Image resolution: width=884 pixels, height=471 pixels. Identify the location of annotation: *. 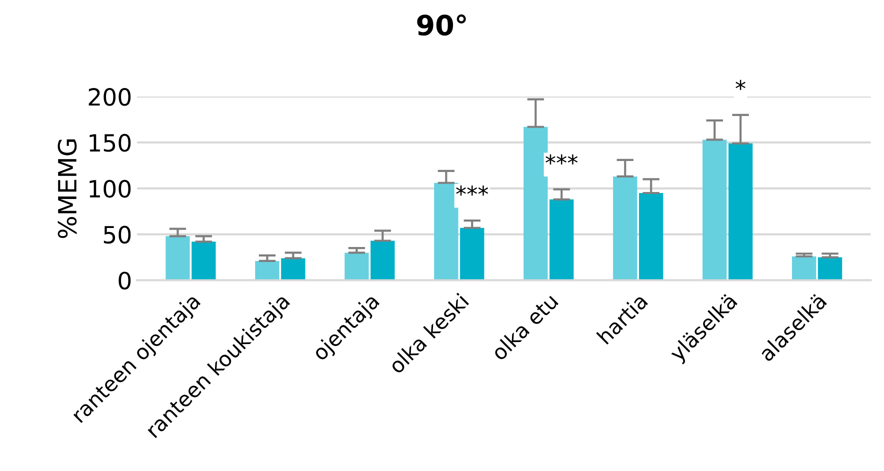
(741, 85).